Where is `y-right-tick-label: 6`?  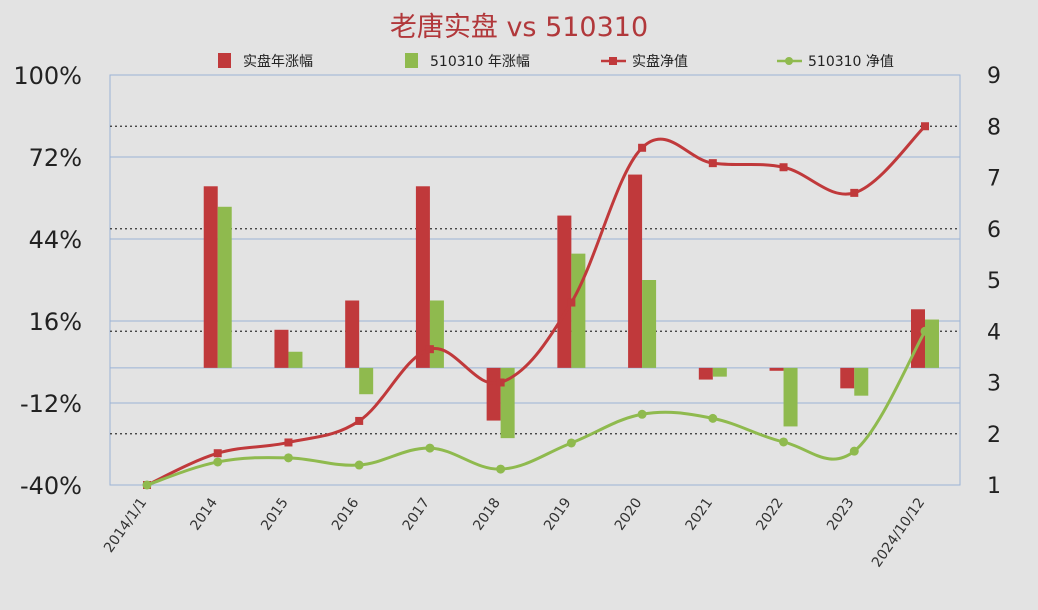 y-right-tick-label: 6 is located at coordinates (994, 230).